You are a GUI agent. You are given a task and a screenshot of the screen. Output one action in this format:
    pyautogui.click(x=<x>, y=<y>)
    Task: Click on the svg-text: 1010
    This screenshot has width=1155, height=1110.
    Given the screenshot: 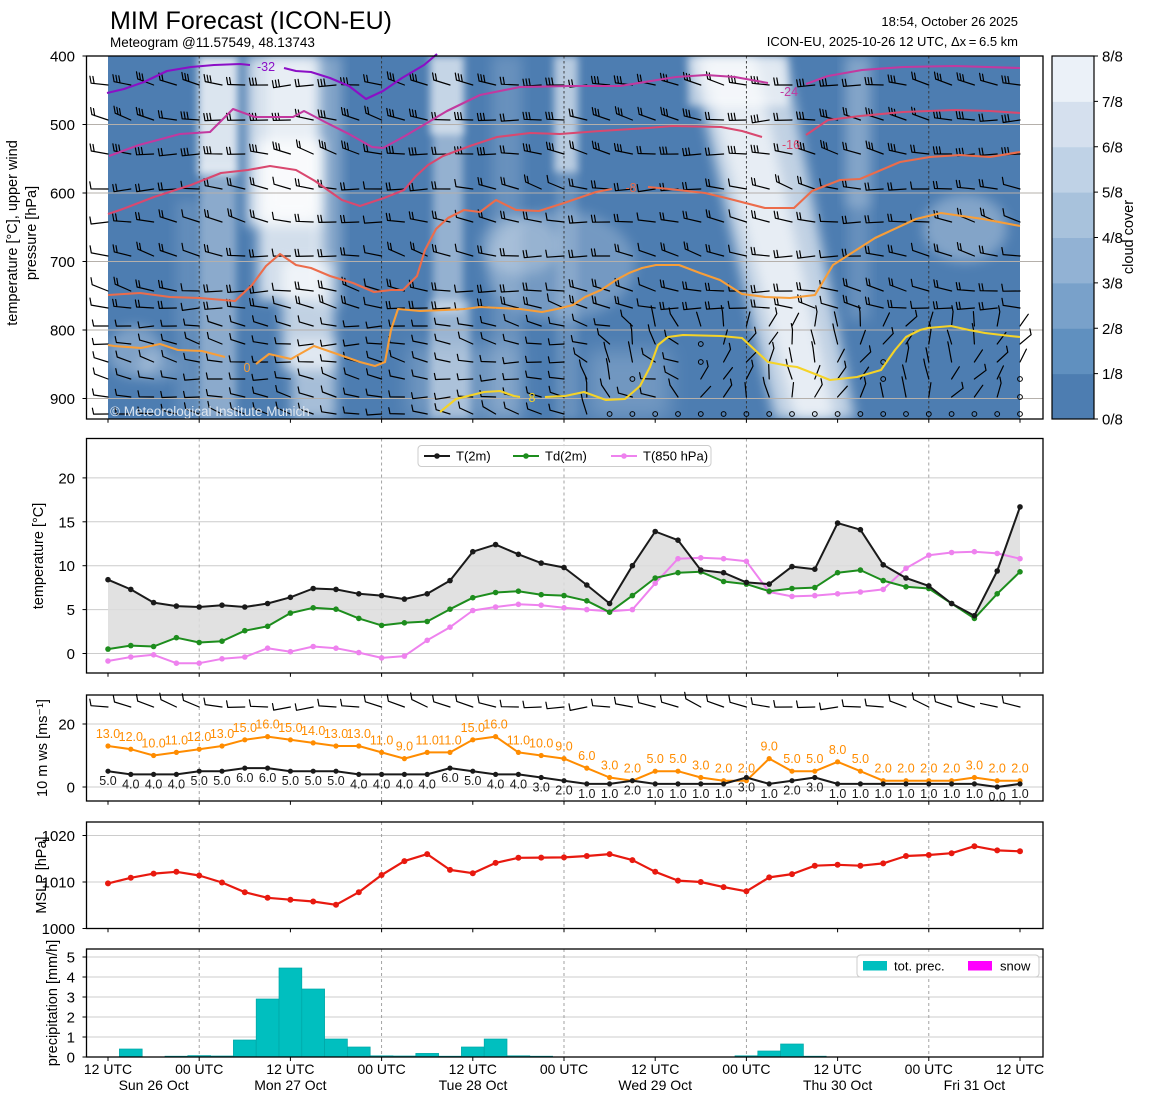 What is the action you would take?
    pyautogui.click(x=58, y=883)
    